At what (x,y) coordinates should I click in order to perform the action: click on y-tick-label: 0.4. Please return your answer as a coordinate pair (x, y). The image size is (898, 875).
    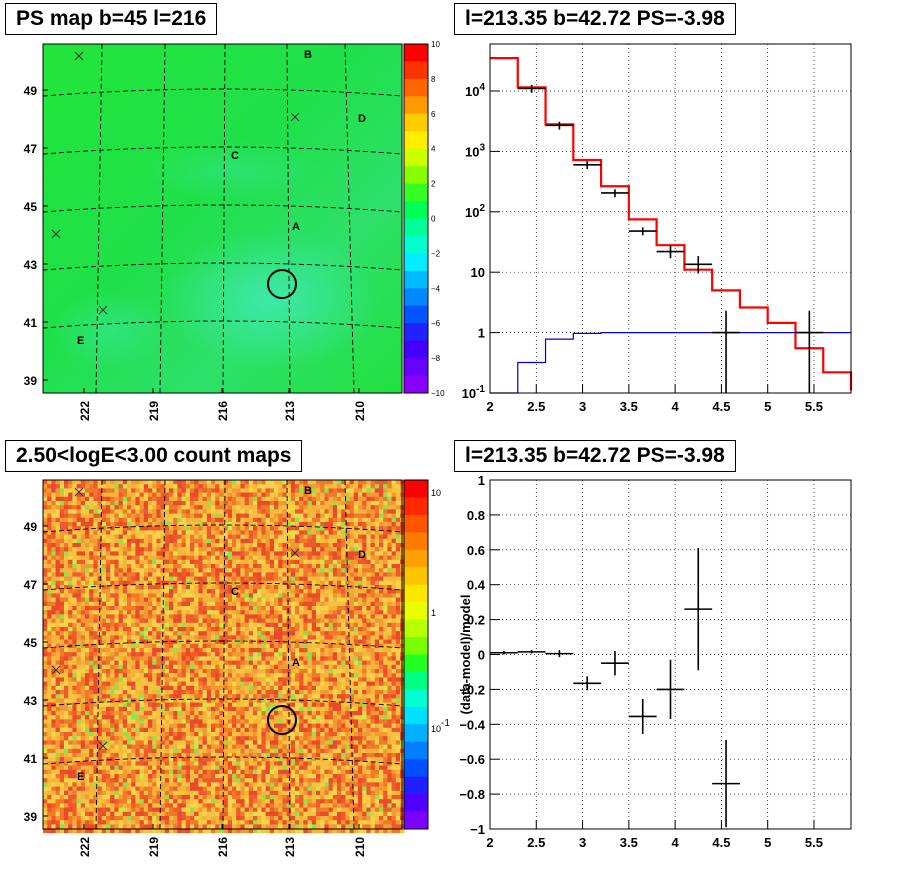
    Looking at the image, I should click on (476, 585).